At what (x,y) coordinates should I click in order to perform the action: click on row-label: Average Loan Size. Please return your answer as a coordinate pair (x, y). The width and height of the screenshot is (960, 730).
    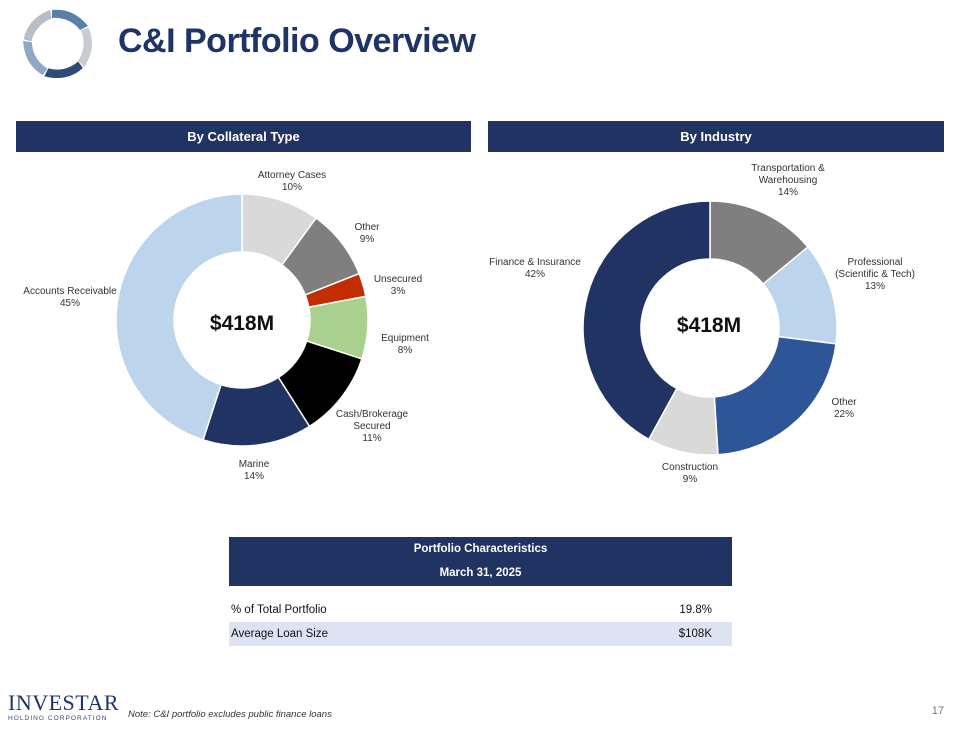
    Looking at the image, I should click on (279, 634).